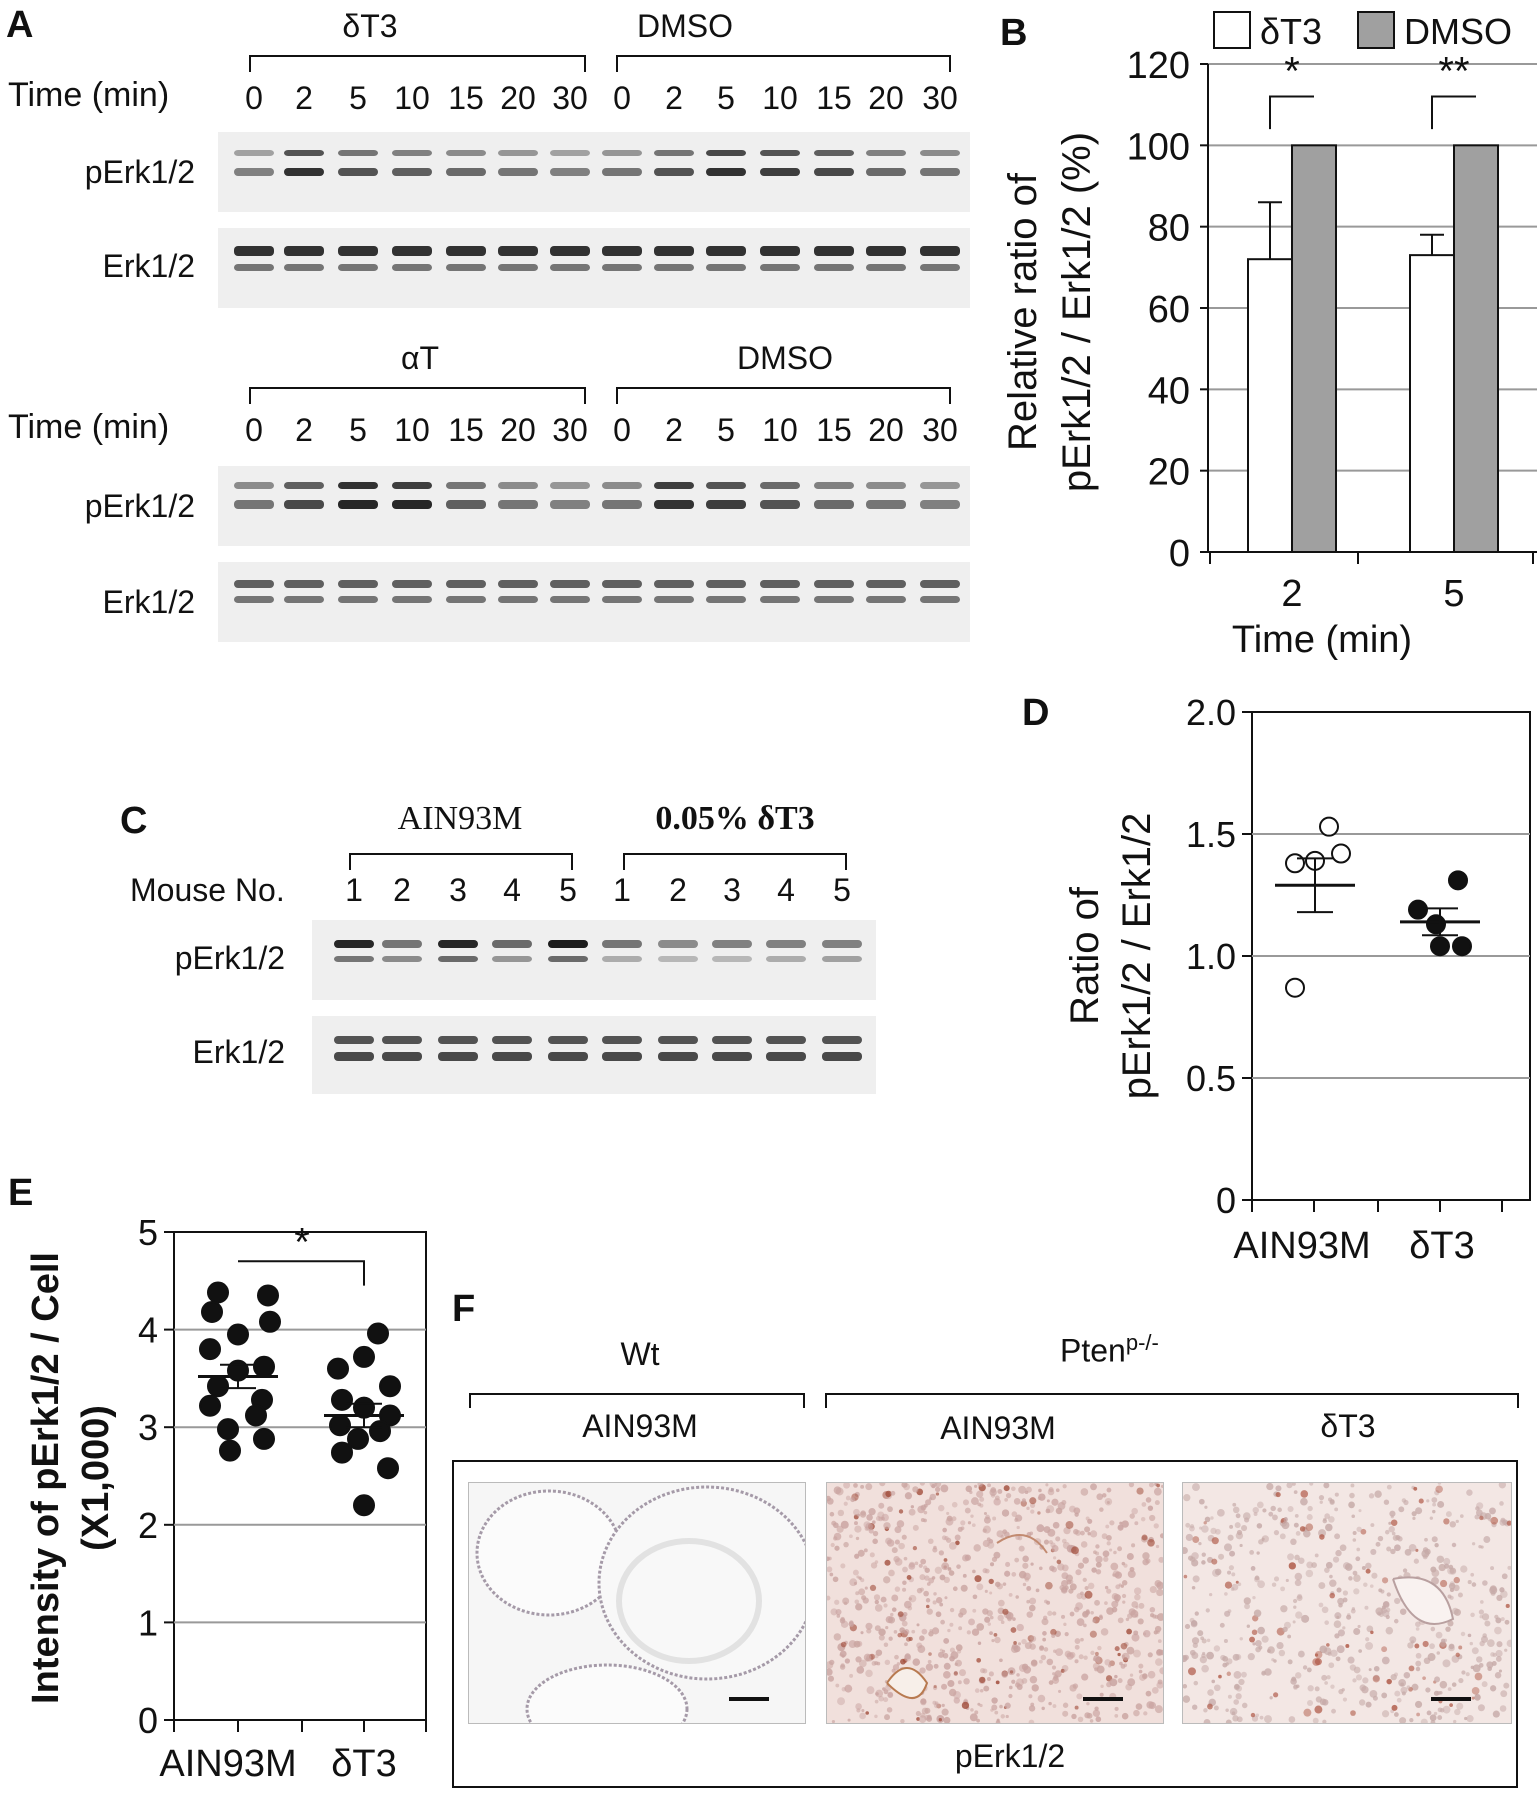 The width and height of the screenshot is (1537, 1800). I want to click on panelc-mouse-number-4: 5, so click(568, 890).